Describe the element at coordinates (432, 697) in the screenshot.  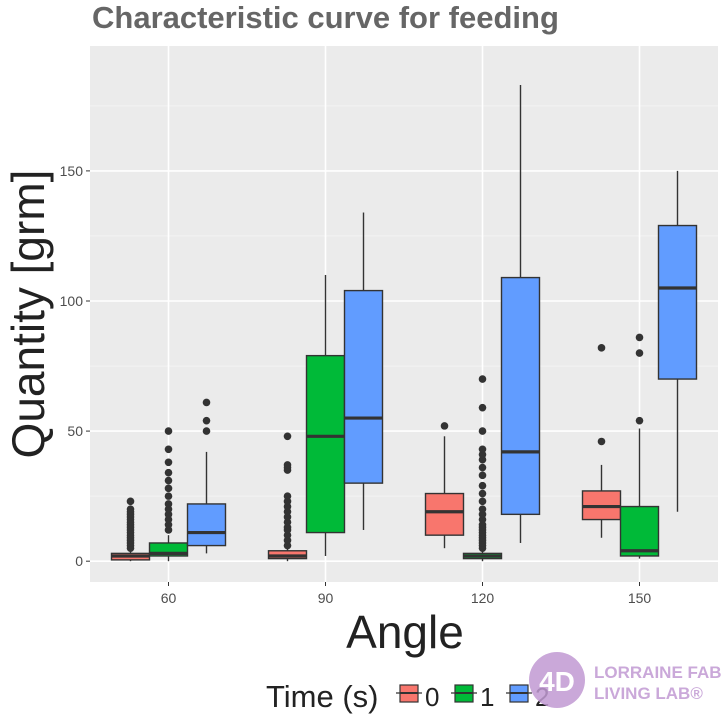
I see `legend-label: 0` at that location.